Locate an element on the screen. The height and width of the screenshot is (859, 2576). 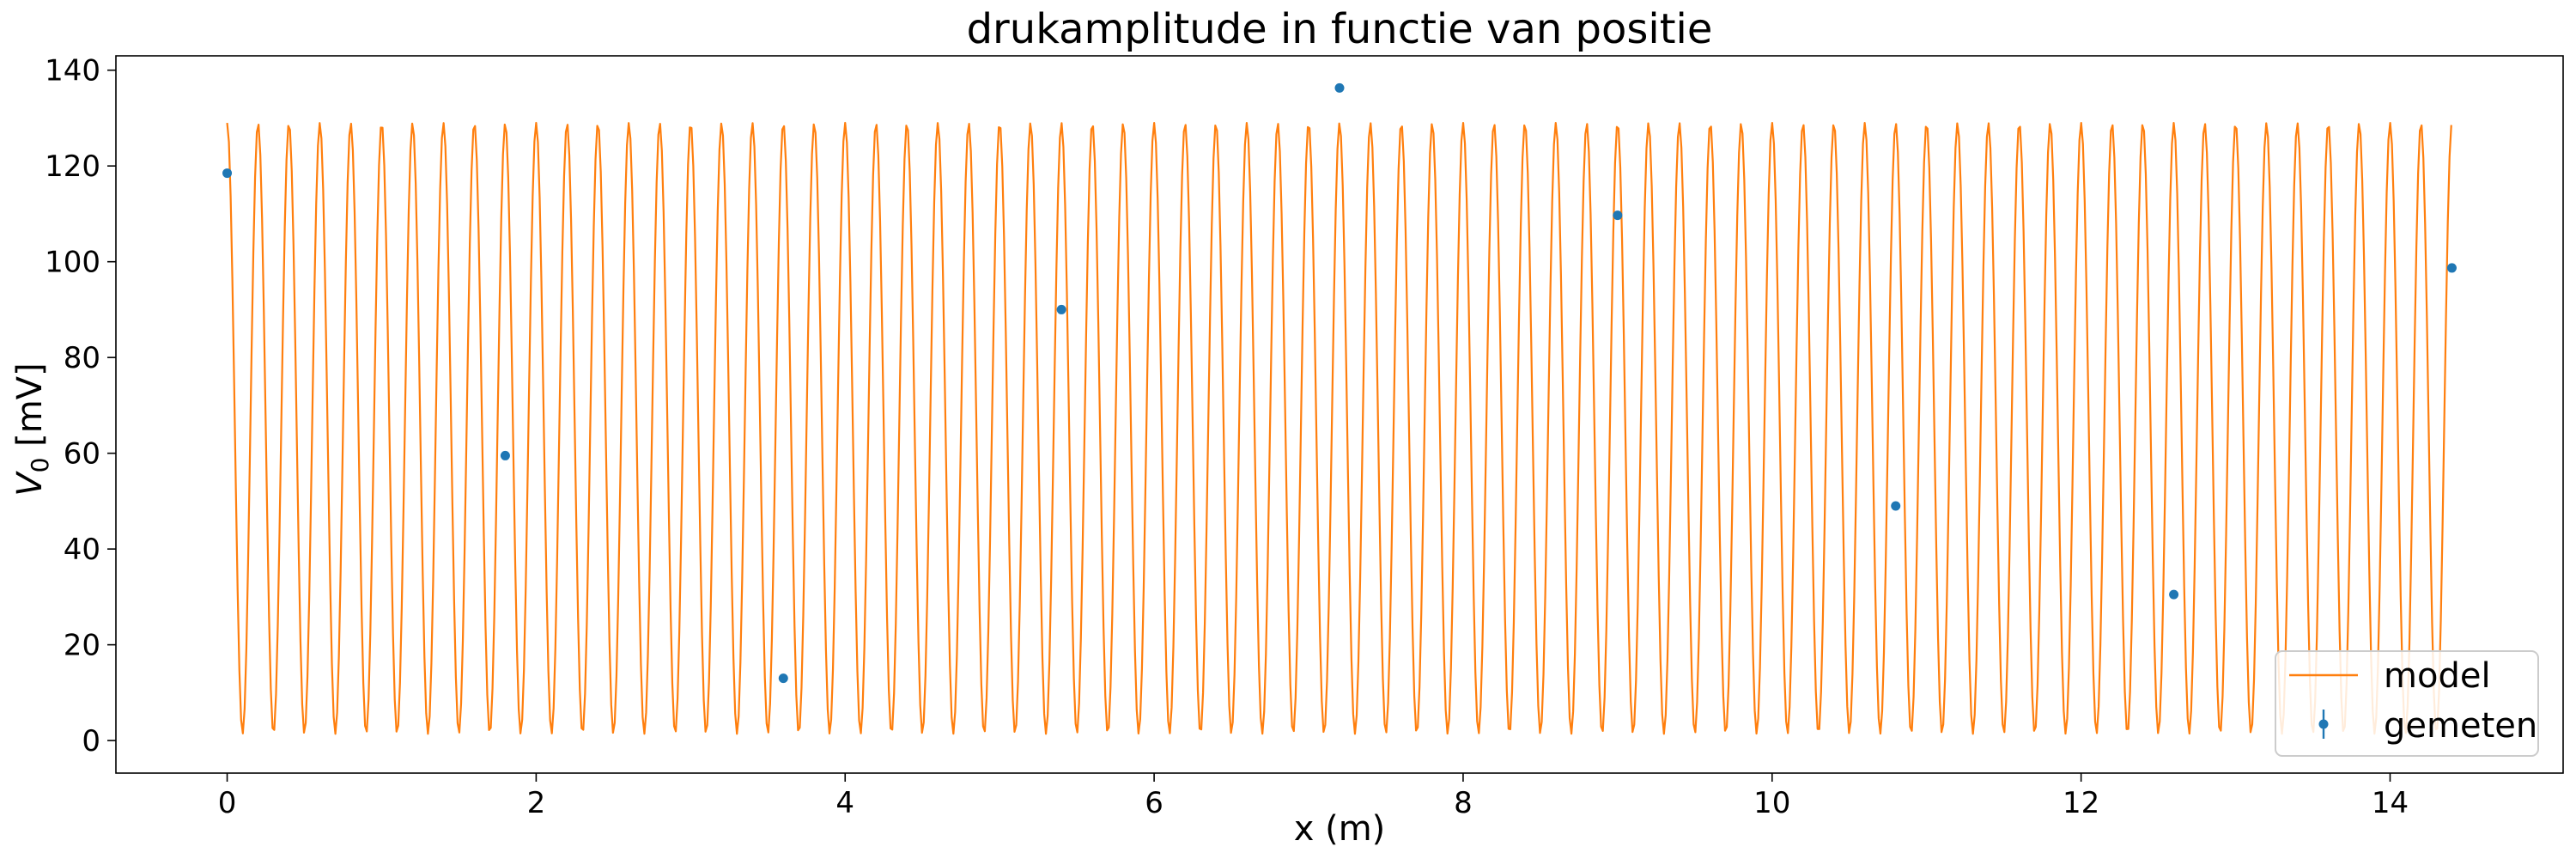
y-tick-label: 120 is located at coordinates (72, 167).